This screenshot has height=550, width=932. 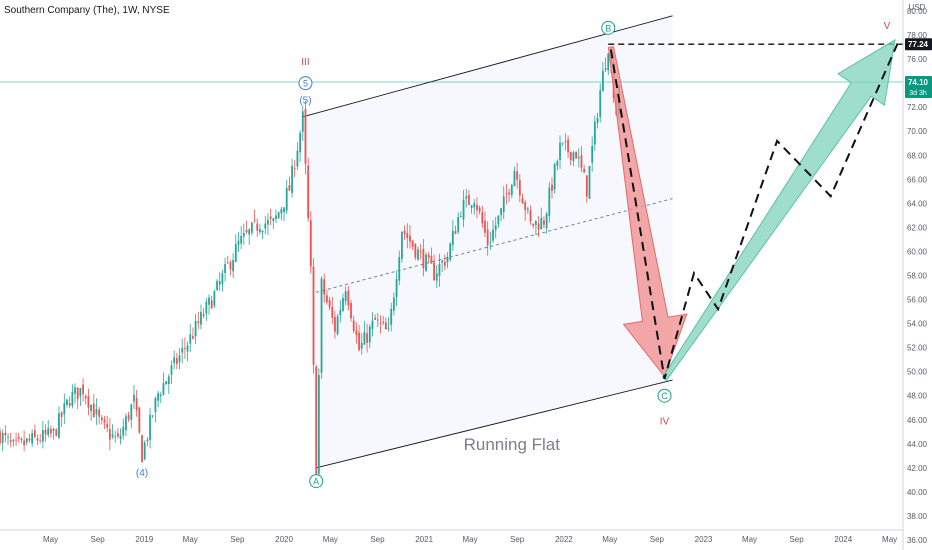 What do you see at coordinates (917, 396) in the screenshot?
I see `y-tick-label: 48.00` at bounding box center [917, 396].